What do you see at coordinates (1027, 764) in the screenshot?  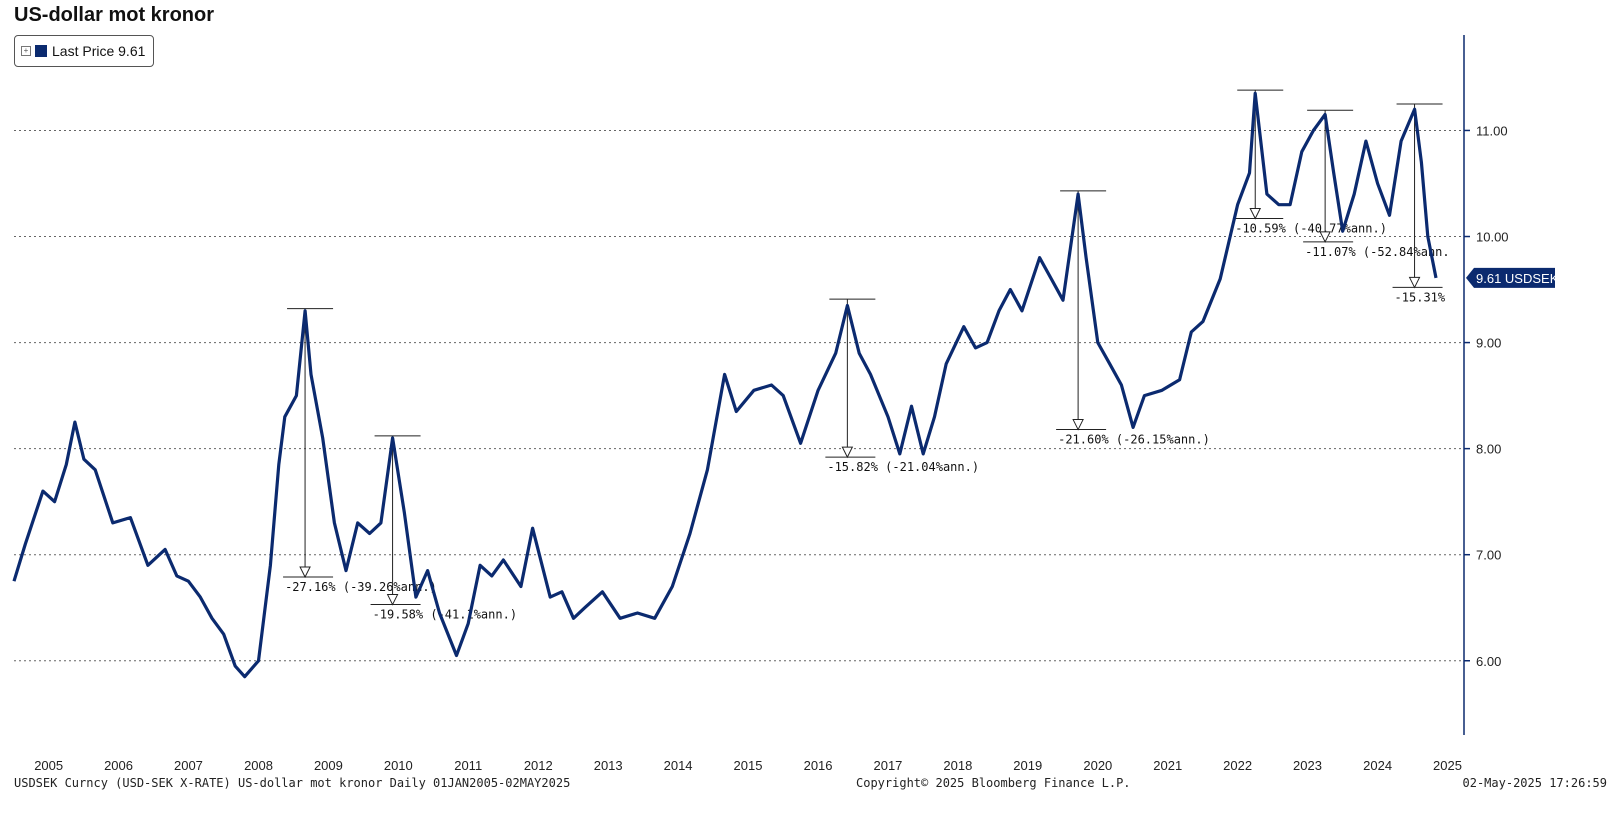 I see `x-tick-label: 2019` at bounding box center [1027, 764].